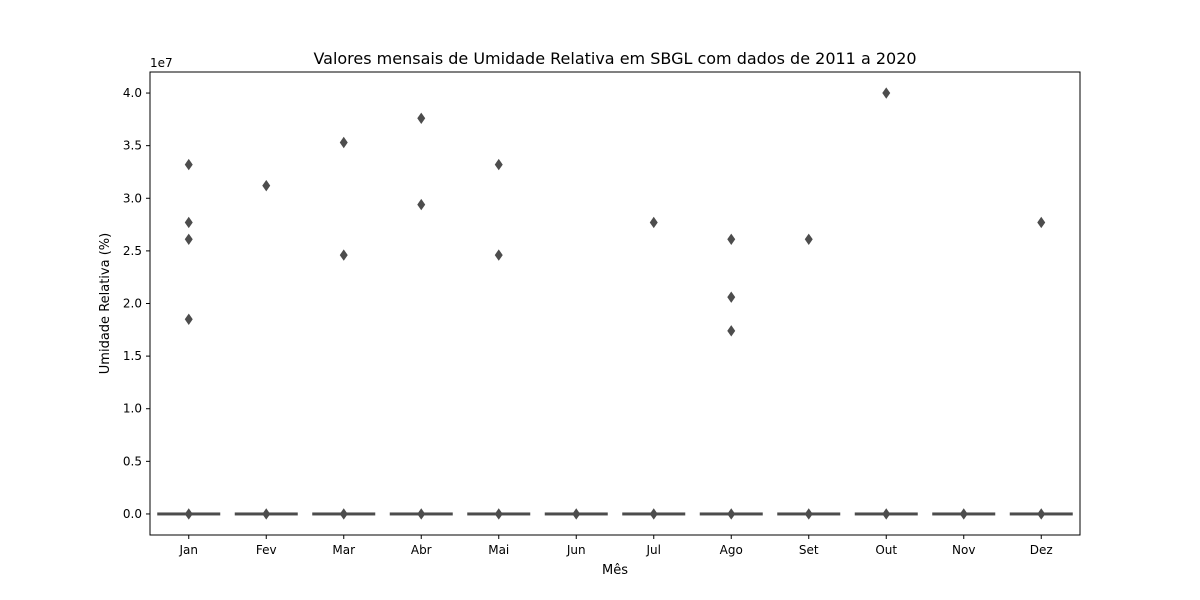 Image resolution: width=1200 pixels, height=600 pixels. What do you see at coordinates (654, 368) in the screenshot?
I see `box-group-jul` at bounding box center [654, 368].